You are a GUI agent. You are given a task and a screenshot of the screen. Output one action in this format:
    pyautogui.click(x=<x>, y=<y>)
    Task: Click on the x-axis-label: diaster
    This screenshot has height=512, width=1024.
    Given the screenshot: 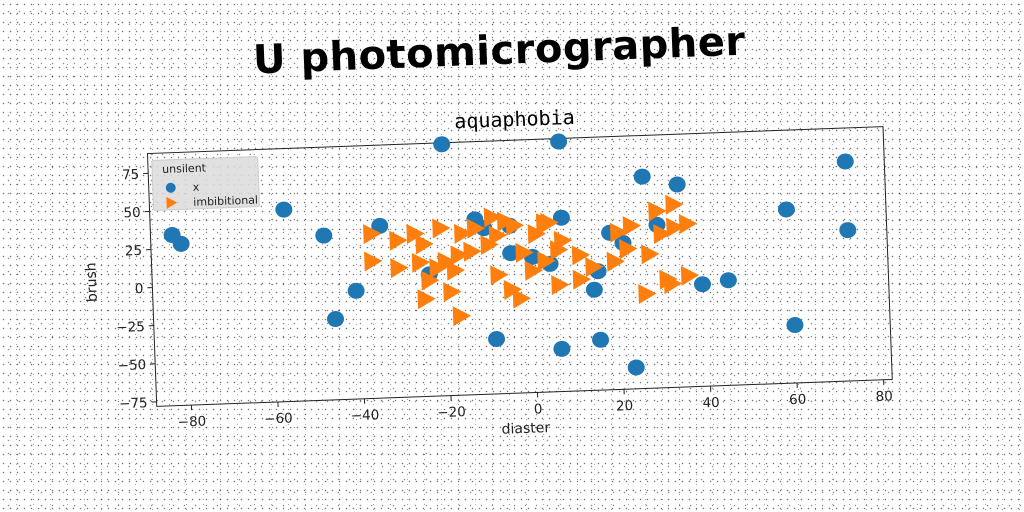 What is the action you would take?
    pyautogui.click(x=525, y=429)
    